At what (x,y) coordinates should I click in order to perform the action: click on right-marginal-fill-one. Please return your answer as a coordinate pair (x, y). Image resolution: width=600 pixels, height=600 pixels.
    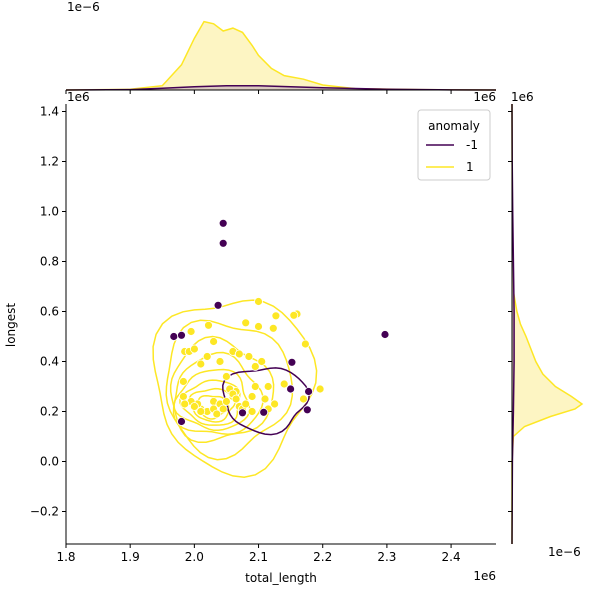
    Looking at the image, I should click on (547, 324).